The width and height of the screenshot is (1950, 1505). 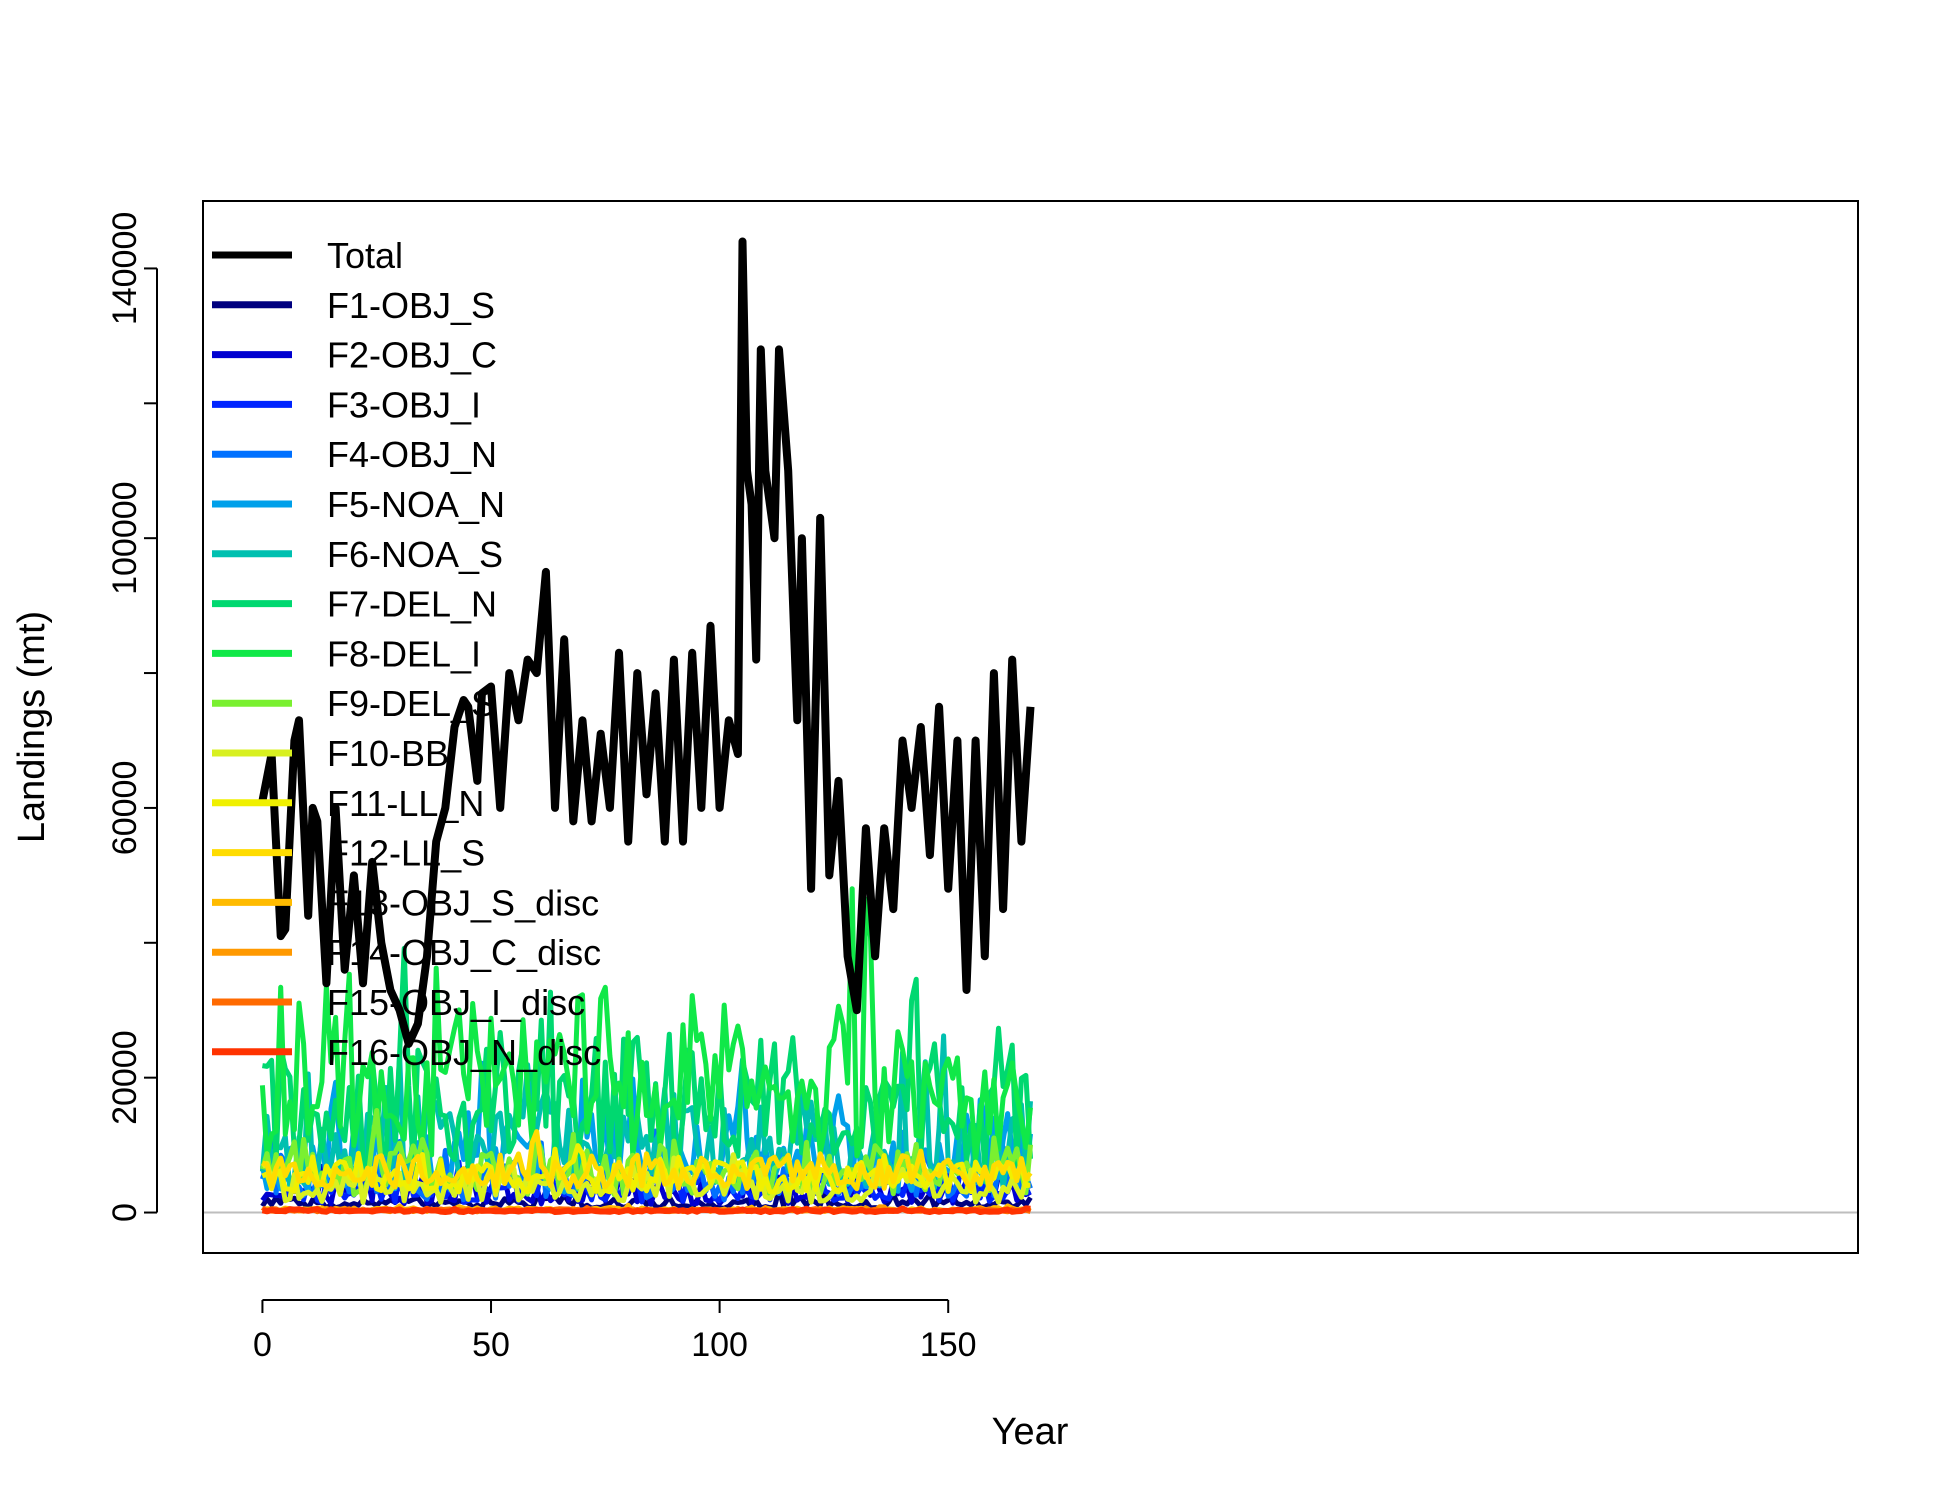 What do you see at coordinates (411, 305) in the screenshot?
I see `legend-label-f1-obj-s: F1-OBJ_S` at bounding box center [411, 305].